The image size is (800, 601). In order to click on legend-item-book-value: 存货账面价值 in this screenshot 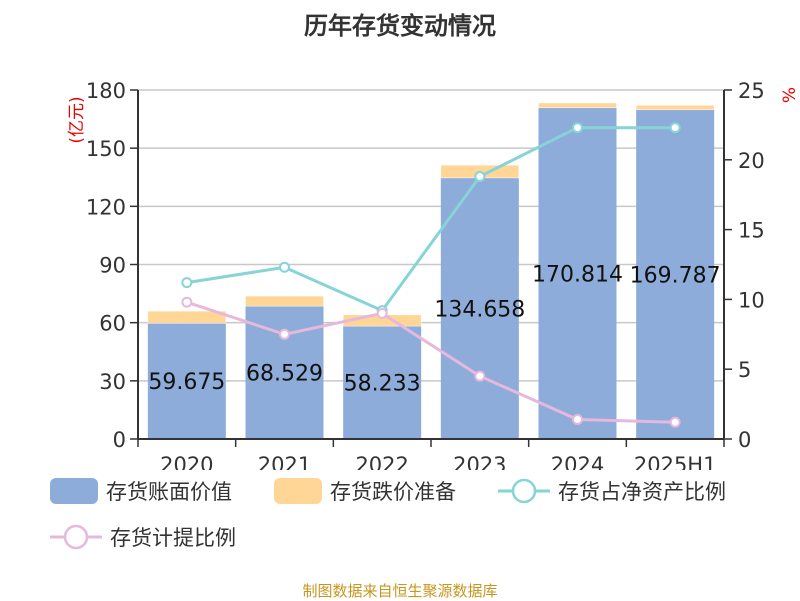, I will do `click(141, 491)`.